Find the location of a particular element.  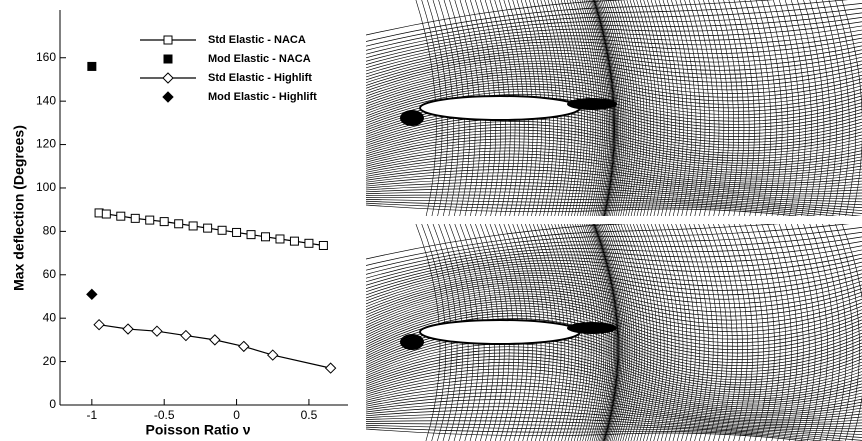

legend-label: Std Elastic - Highlift is located at coordinates (260, 78).